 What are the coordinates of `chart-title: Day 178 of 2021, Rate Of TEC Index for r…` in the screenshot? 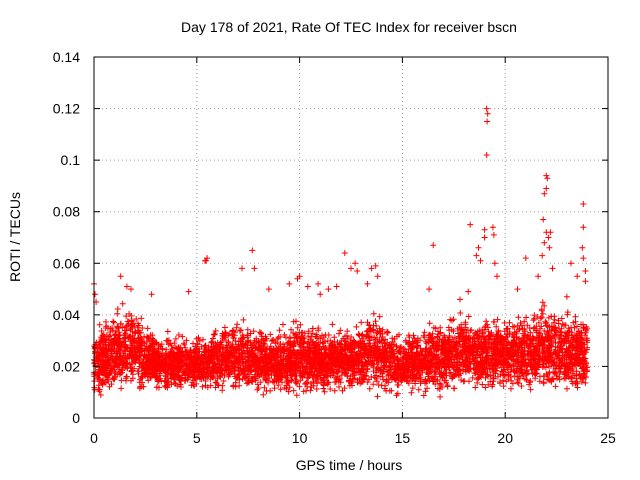 It's located at (349, 27).